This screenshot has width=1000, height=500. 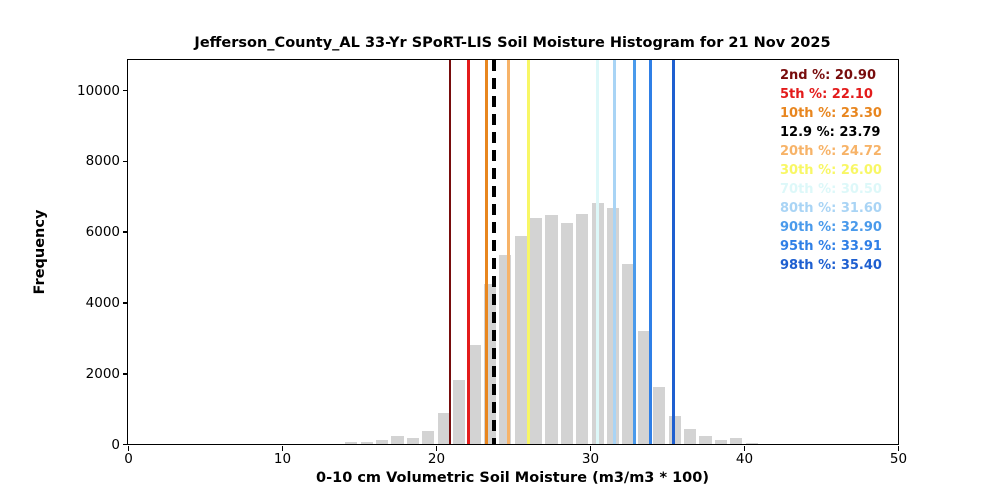 What do you see at coordinates (831, 113) in the screenshot?
I see `legend-entry-10th: 10th %: 23.30` at bounding box center [831, 113].